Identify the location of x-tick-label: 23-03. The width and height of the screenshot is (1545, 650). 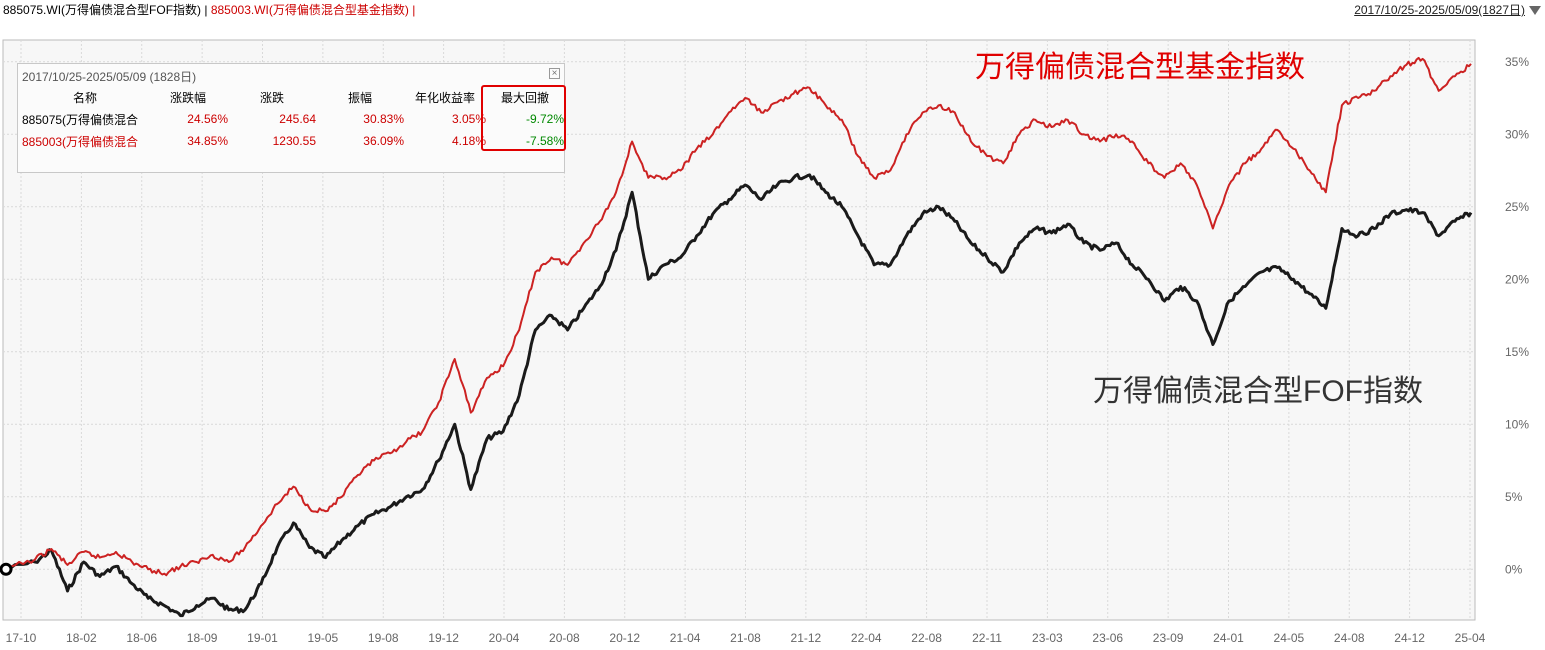
(1047, 638).